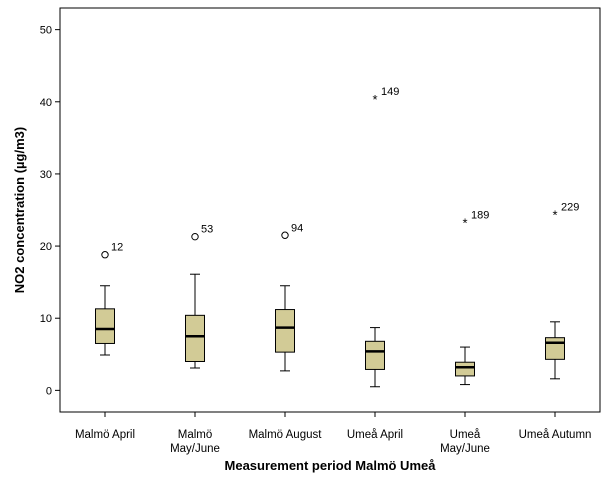 The width and height of the screenshot is (604, 480). What do you see at coordinates (562, 290) in the screenshot?
I see `box-group-5: * 229` at bounding box center [562, 290].